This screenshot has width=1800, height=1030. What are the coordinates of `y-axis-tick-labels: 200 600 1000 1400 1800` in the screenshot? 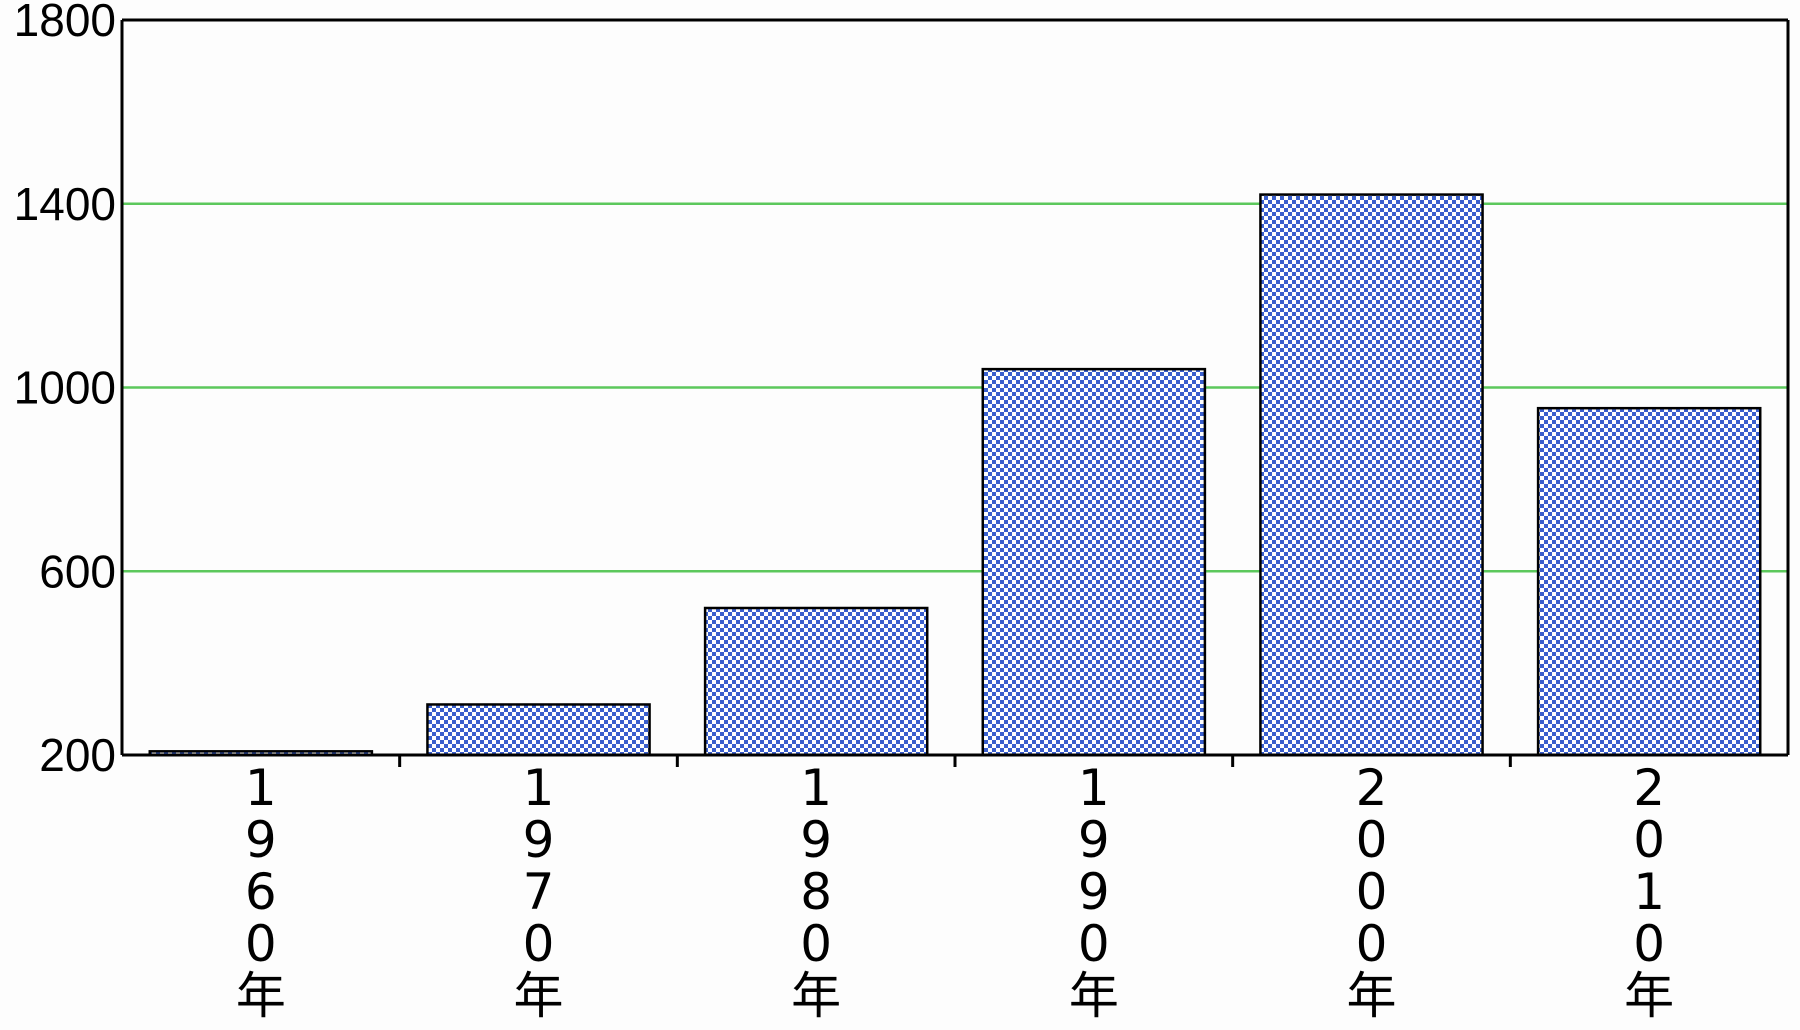 It's located at (65, 390).